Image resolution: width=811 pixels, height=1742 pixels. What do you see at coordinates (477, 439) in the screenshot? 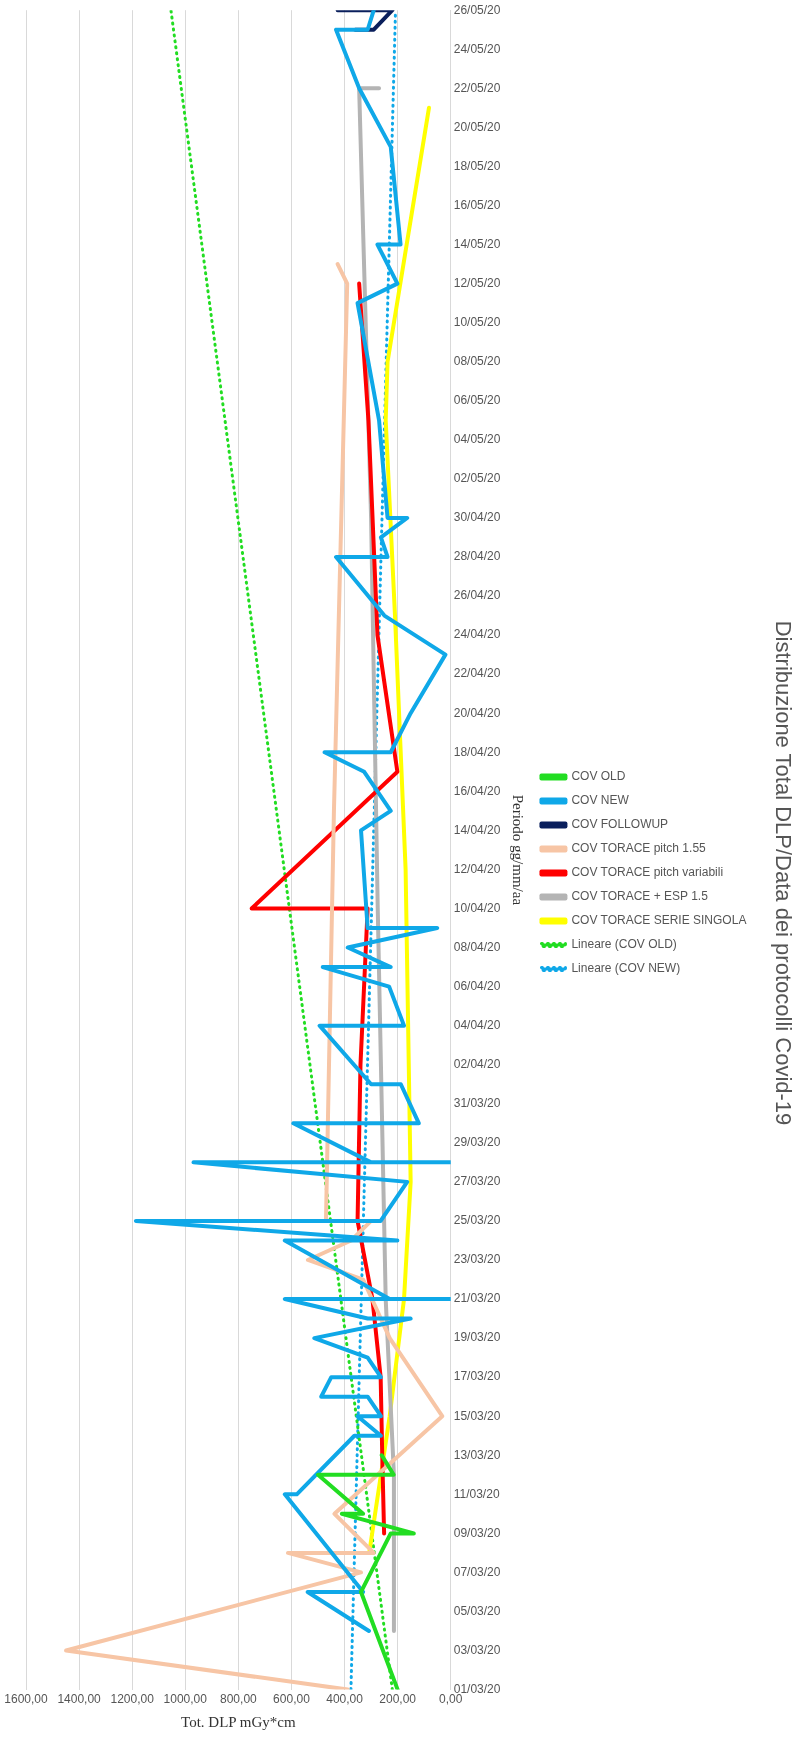
I see `y-tick-label: 04/05/20` at bounding box center [477, 439].